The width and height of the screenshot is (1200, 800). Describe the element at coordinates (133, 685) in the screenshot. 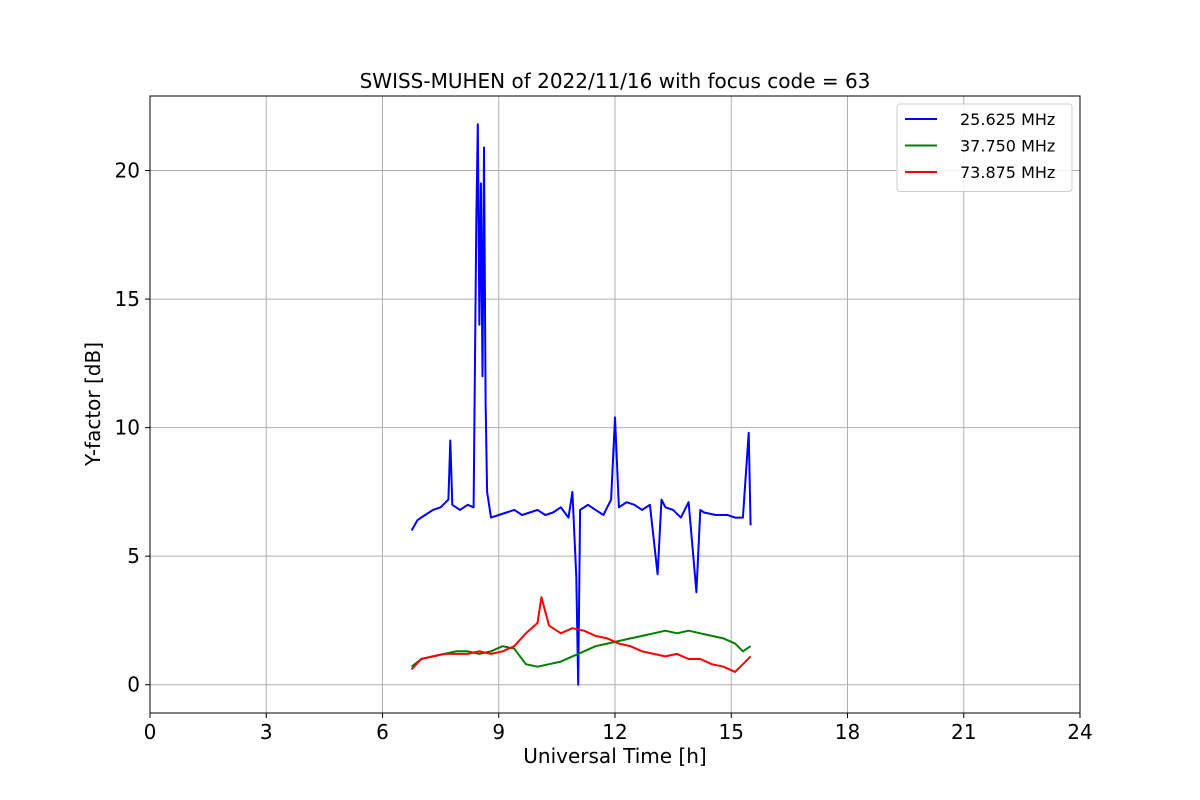

I see `y-tick-label: 0` at that location.